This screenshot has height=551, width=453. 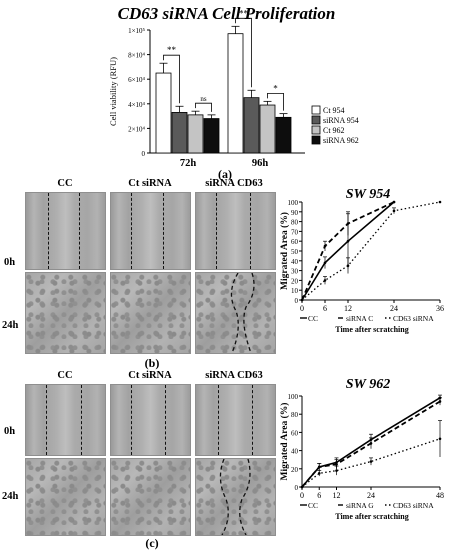 What do you see at coordinates (267, 129) in the screenshot?
I see `bar-ct-962-96h` at bounding box center [267, 129].